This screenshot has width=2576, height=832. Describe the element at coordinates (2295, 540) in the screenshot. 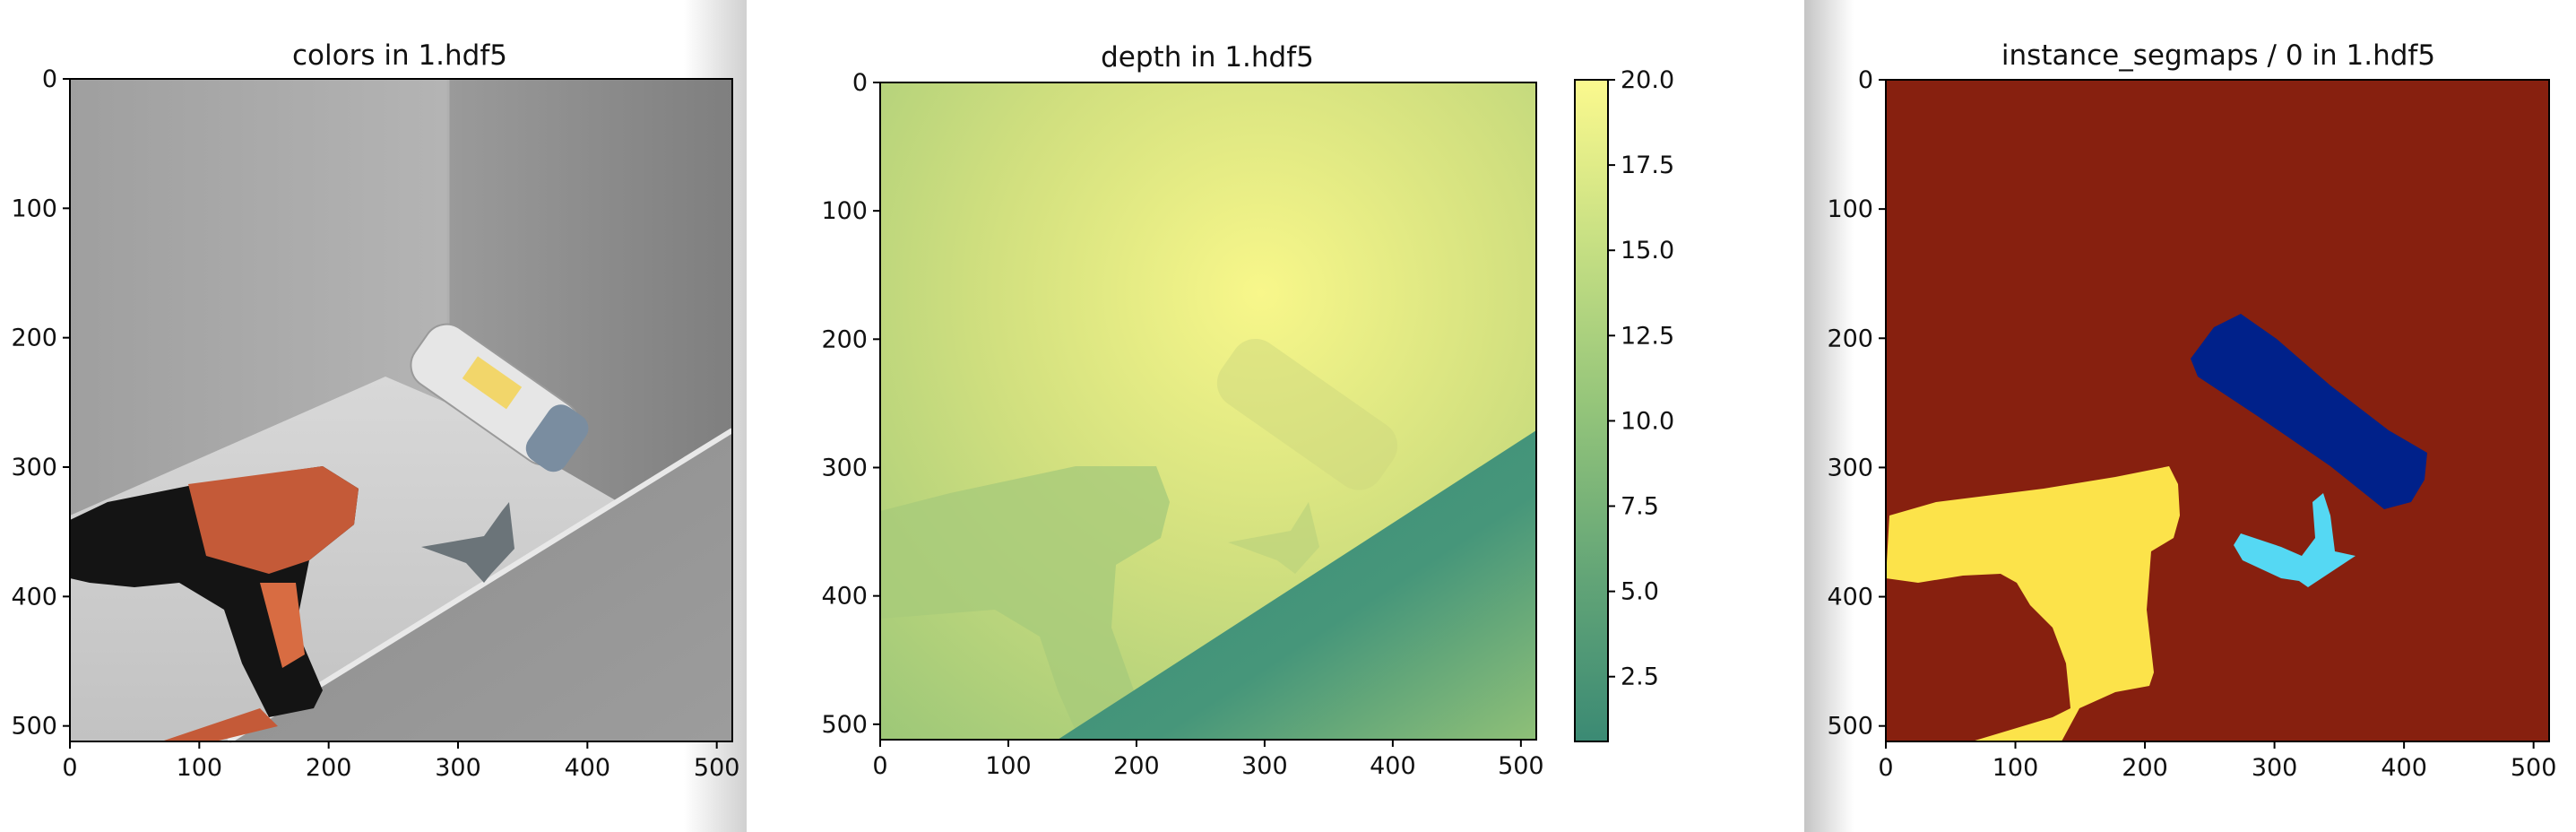

I see `seg-clamp-region` at that location.